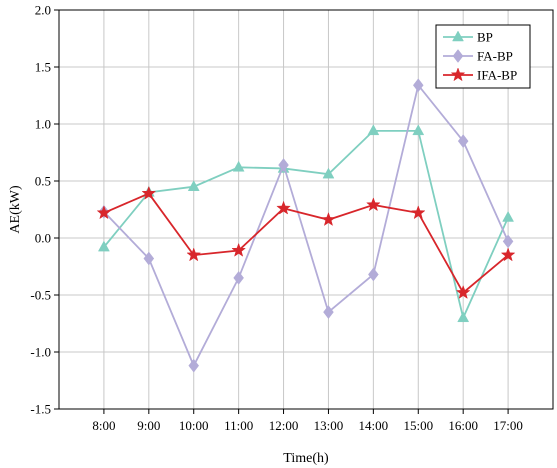  Describe the element at coordinates (43, 238) in the screenshot. I see `y-tick-label: 0.0` at that location.